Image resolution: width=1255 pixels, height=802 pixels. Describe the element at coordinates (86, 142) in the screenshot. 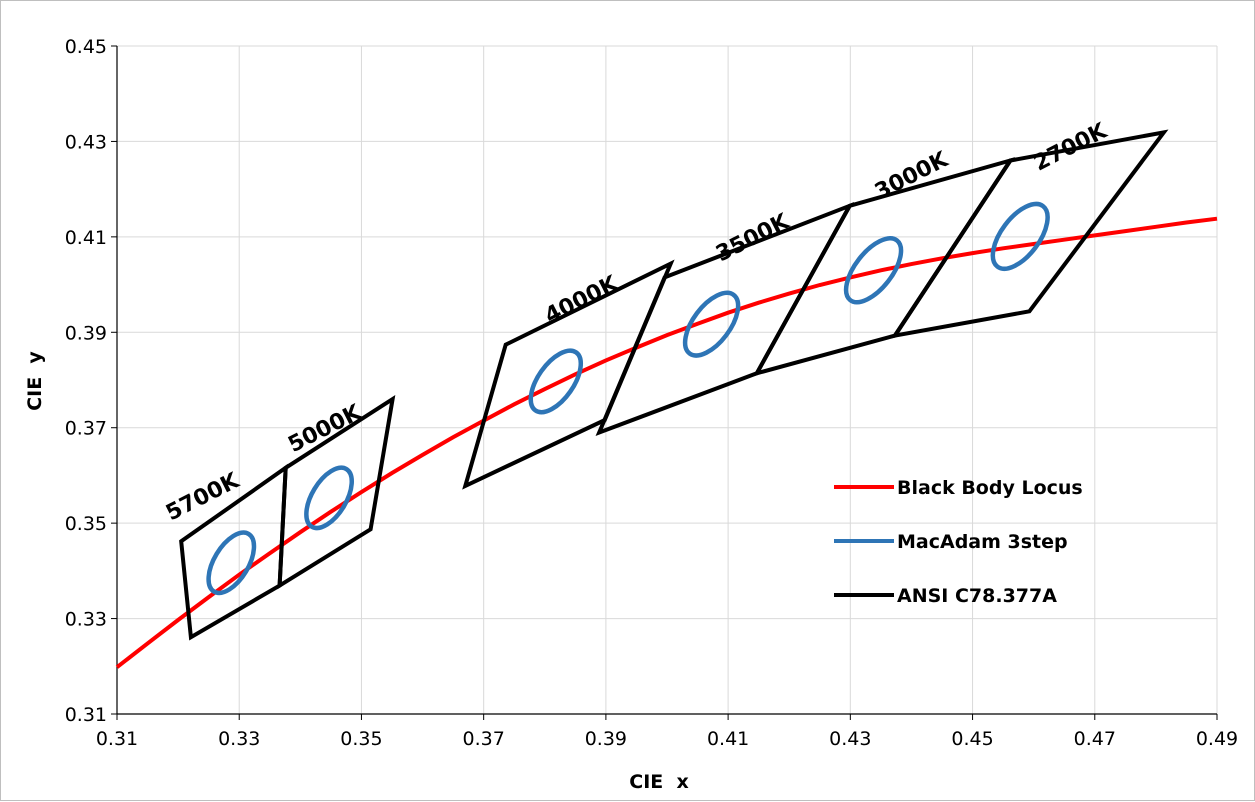

I see `y-tick-label: 0.43` at that location.